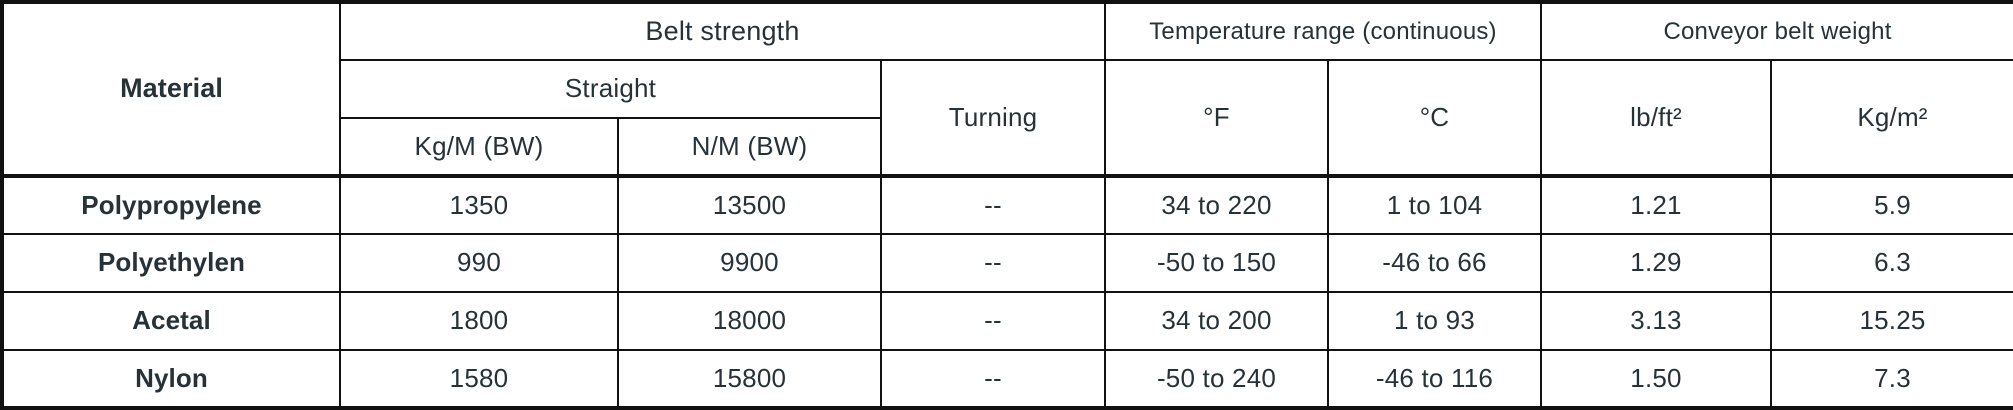 The height and width of the screenshot is (410, 2013). What do you see at coordinates (749, 204) in the screenshot?
I see `cell-n-m: 13500` at bounding box center [749, 204].